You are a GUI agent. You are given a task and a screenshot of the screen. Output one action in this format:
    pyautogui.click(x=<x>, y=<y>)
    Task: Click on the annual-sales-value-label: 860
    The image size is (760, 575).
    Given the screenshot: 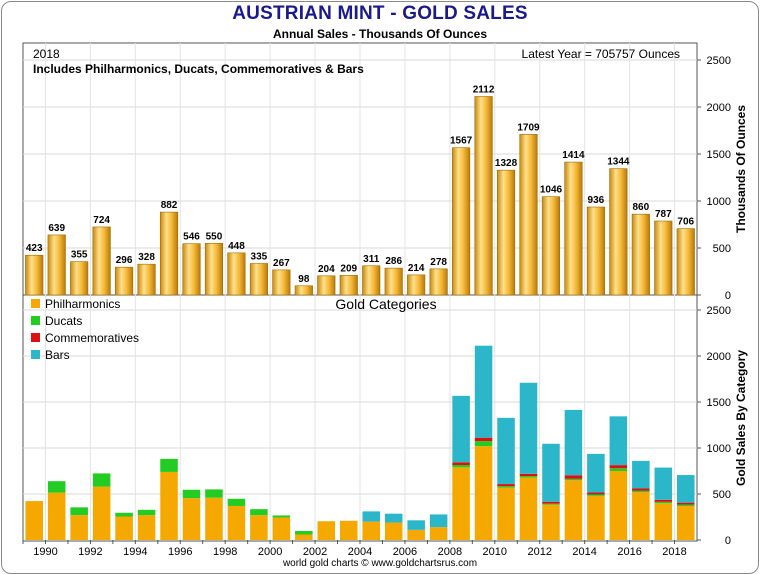 What is the action you would take?
    pyautogui.click(x=640, y=207)
    